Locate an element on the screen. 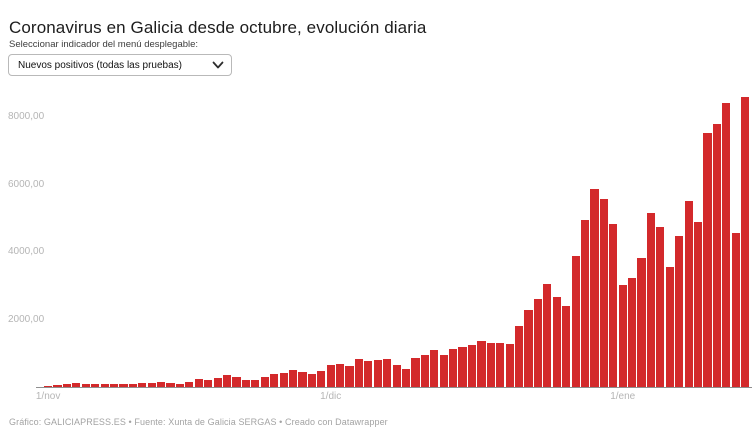 The image size is (756, 436). x-axis-tick-label: 1/ene is located at coordinates (623, 396).